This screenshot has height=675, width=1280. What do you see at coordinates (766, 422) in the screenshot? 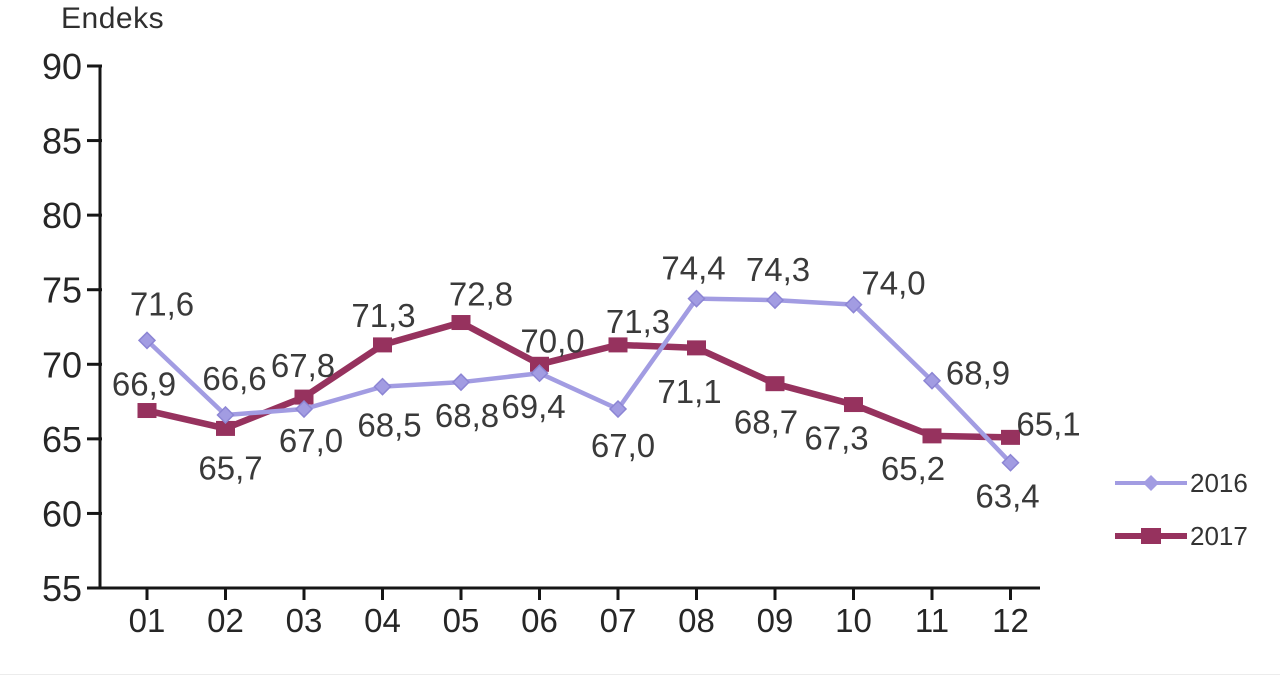
I see `series-2017-data-label: 68,7` at bounding box center [766, 422].